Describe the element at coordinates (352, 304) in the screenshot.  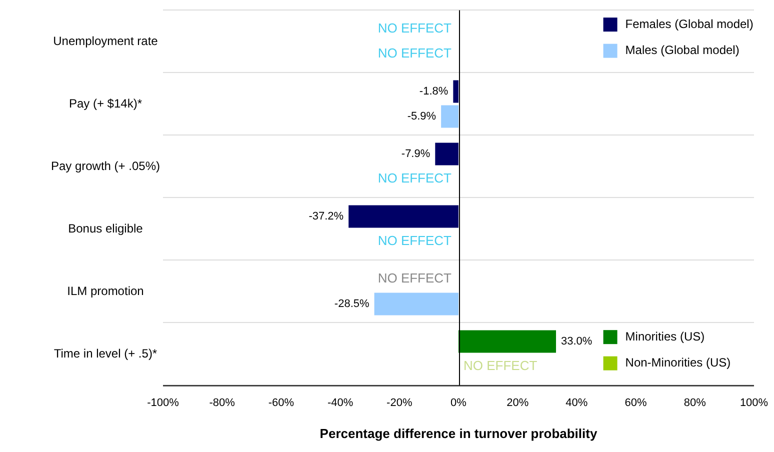
I see `data-label: -28.5%` at that location.